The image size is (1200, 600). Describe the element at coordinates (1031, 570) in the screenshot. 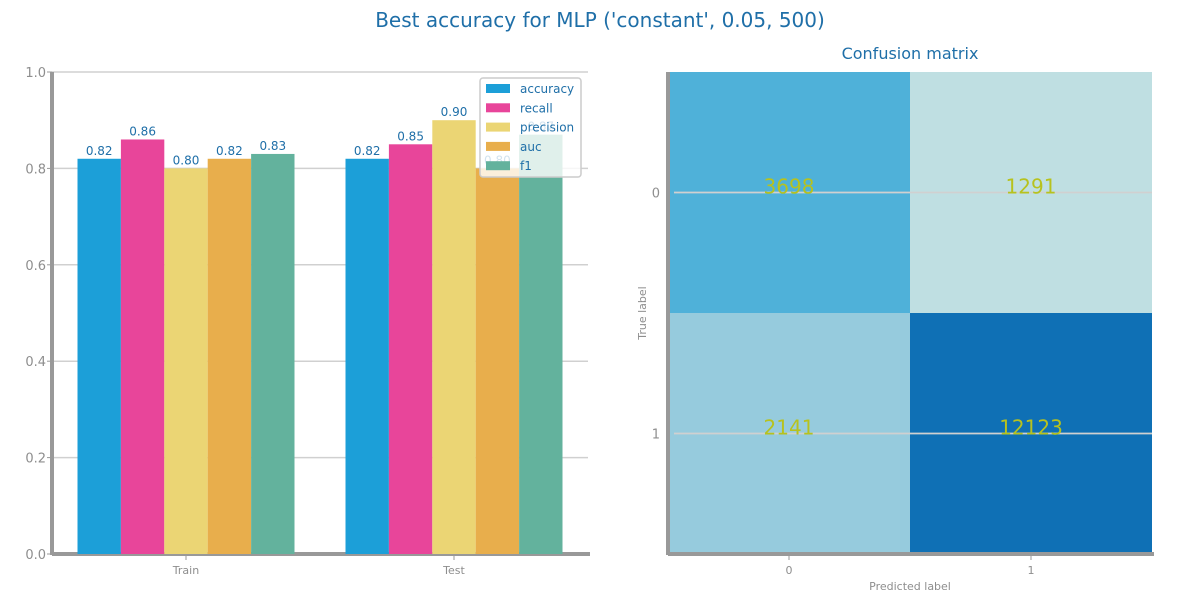

I see `x-tick-label: 1` at that location.